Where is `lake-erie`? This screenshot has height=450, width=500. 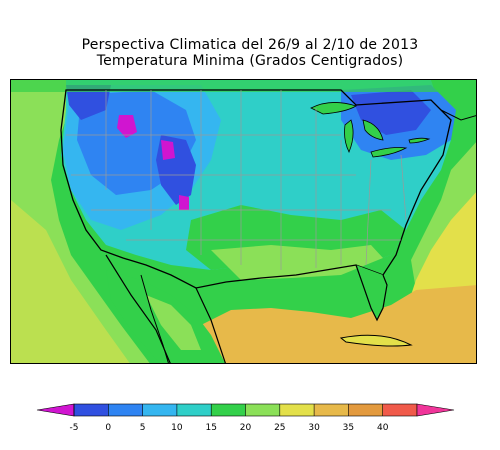
lake-erie is located at coordinates (389, 152).